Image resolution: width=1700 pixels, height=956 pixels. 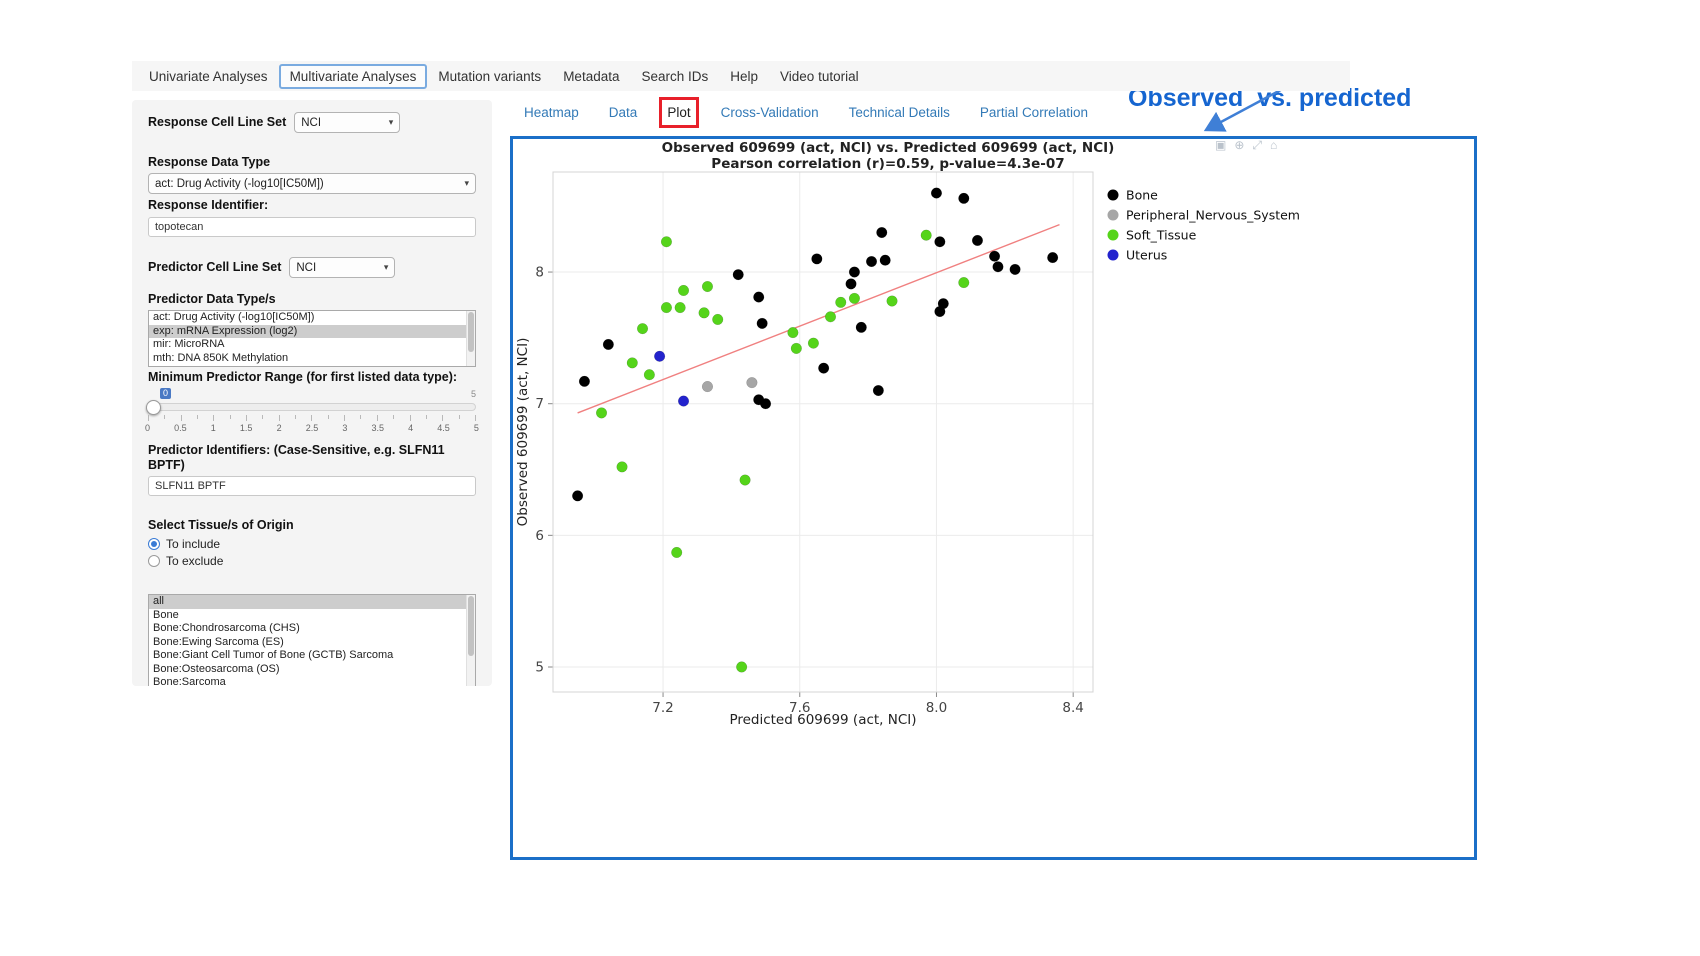 I want to click on predictor-data-type-option-act-drug-activity-log10-ic50m: act: Drug Activity (-log10[IC50M]), so click(x=234, y=317).